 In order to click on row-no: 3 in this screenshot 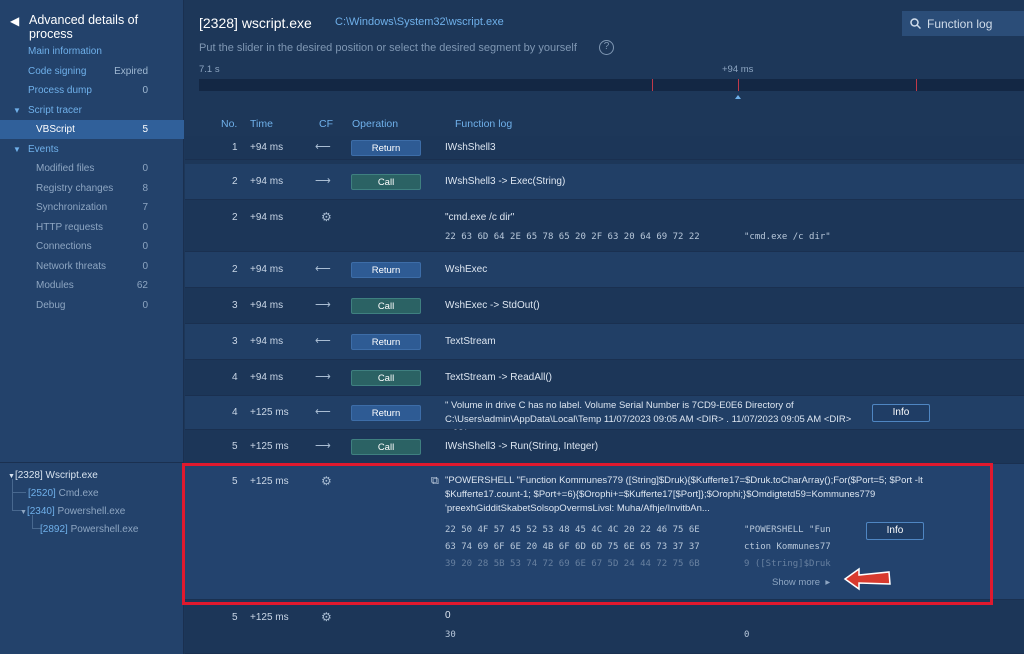, I will do `click(235, 341)`.